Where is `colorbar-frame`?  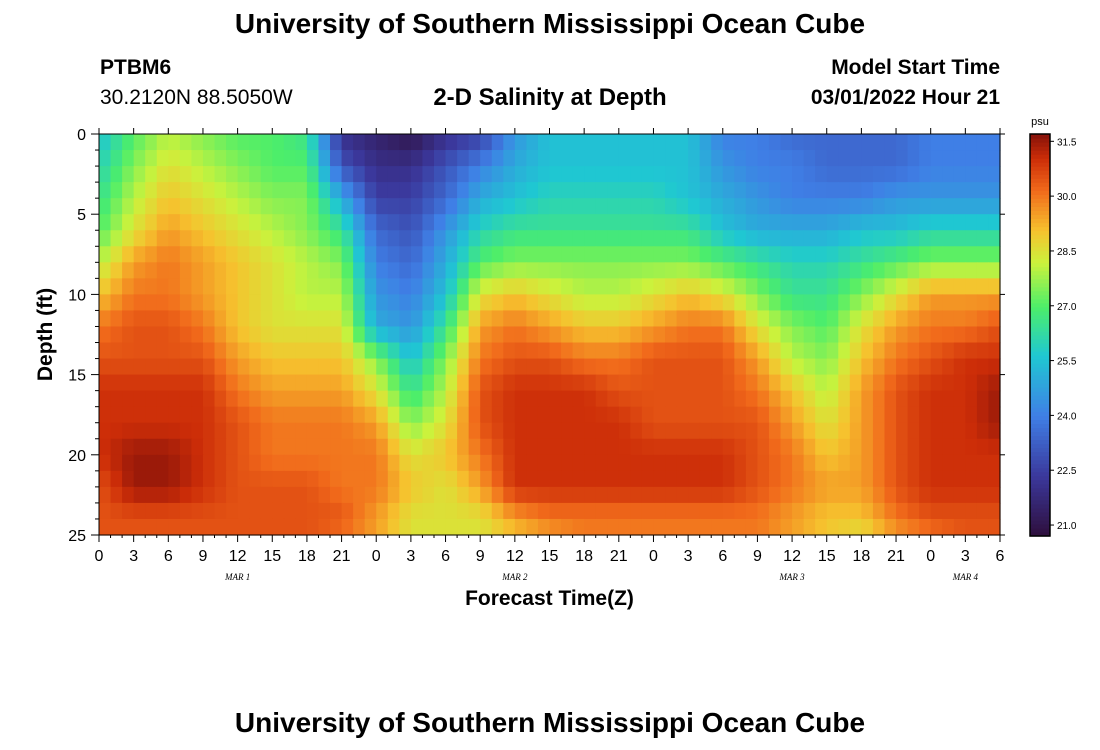
colorbar-frame is located at coordinates (1040, 335).